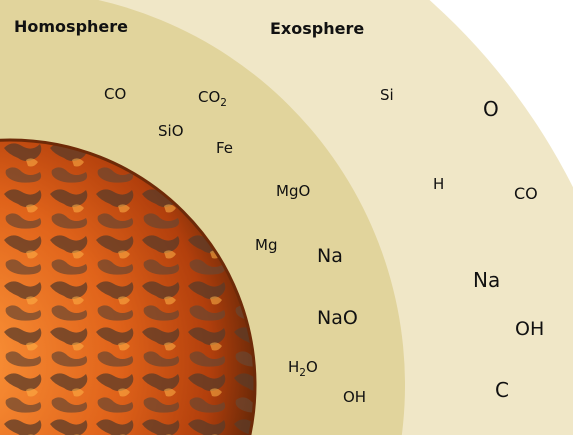 The image size is (573, 435). Describe the element at coordinates (491, 109) in the screenshot. I see `species-o: O` at that location.